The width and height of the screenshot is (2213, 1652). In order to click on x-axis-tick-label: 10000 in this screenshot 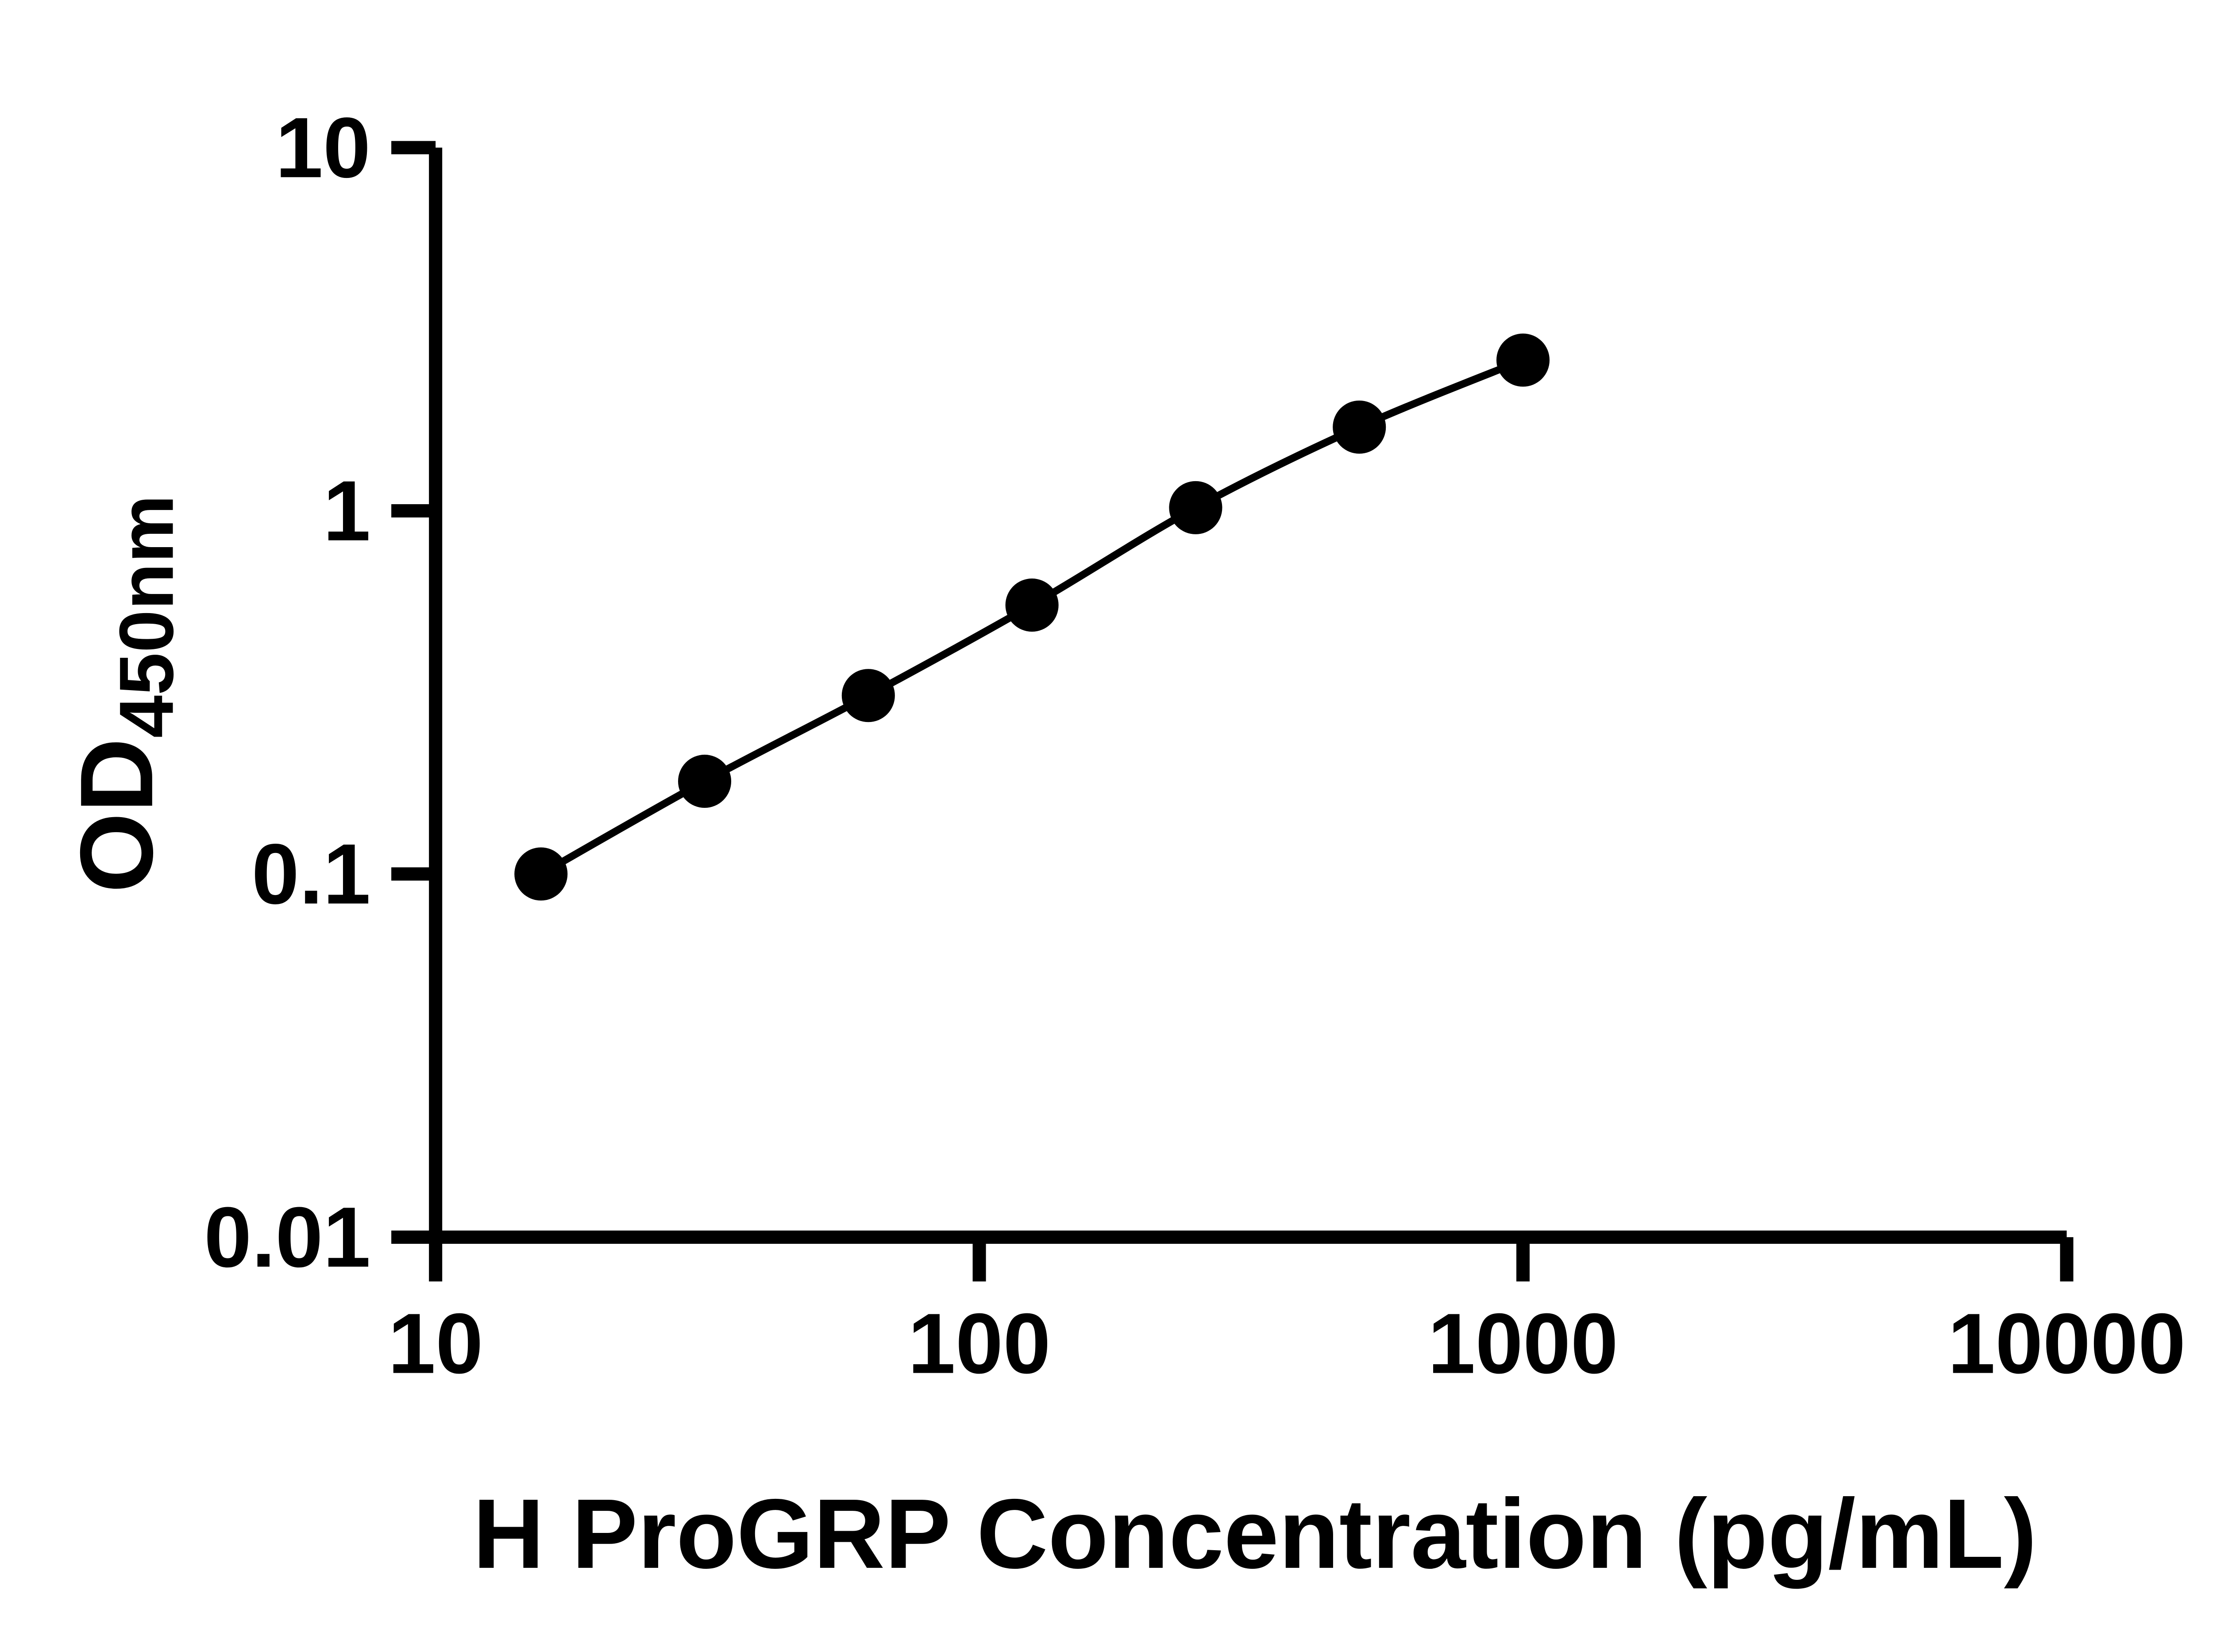, I will do `click(2067, 1343)`.